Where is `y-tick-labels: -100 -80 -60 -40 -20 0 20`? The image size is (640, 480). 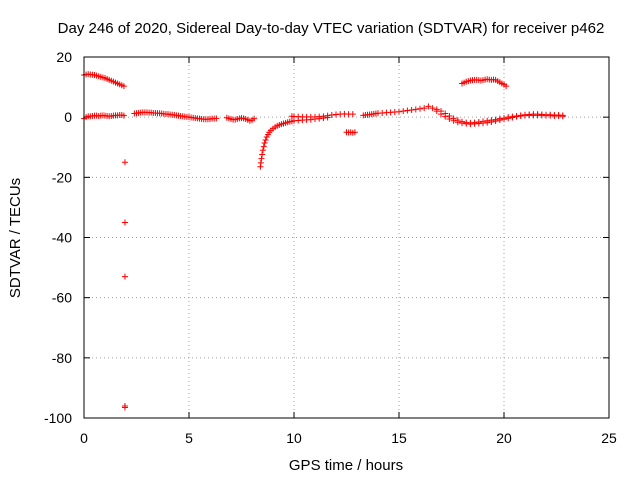
y-tick-labels: -100 -80 -60 -40 -20 0 20 is located at coordinates (58, 237).